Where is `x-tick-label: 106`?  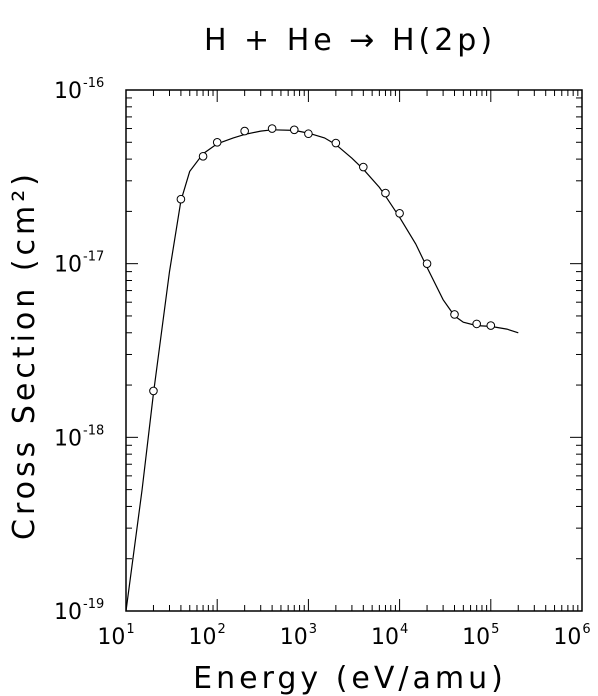 x-tick-label: 106 is located at coordinates (571, 636).